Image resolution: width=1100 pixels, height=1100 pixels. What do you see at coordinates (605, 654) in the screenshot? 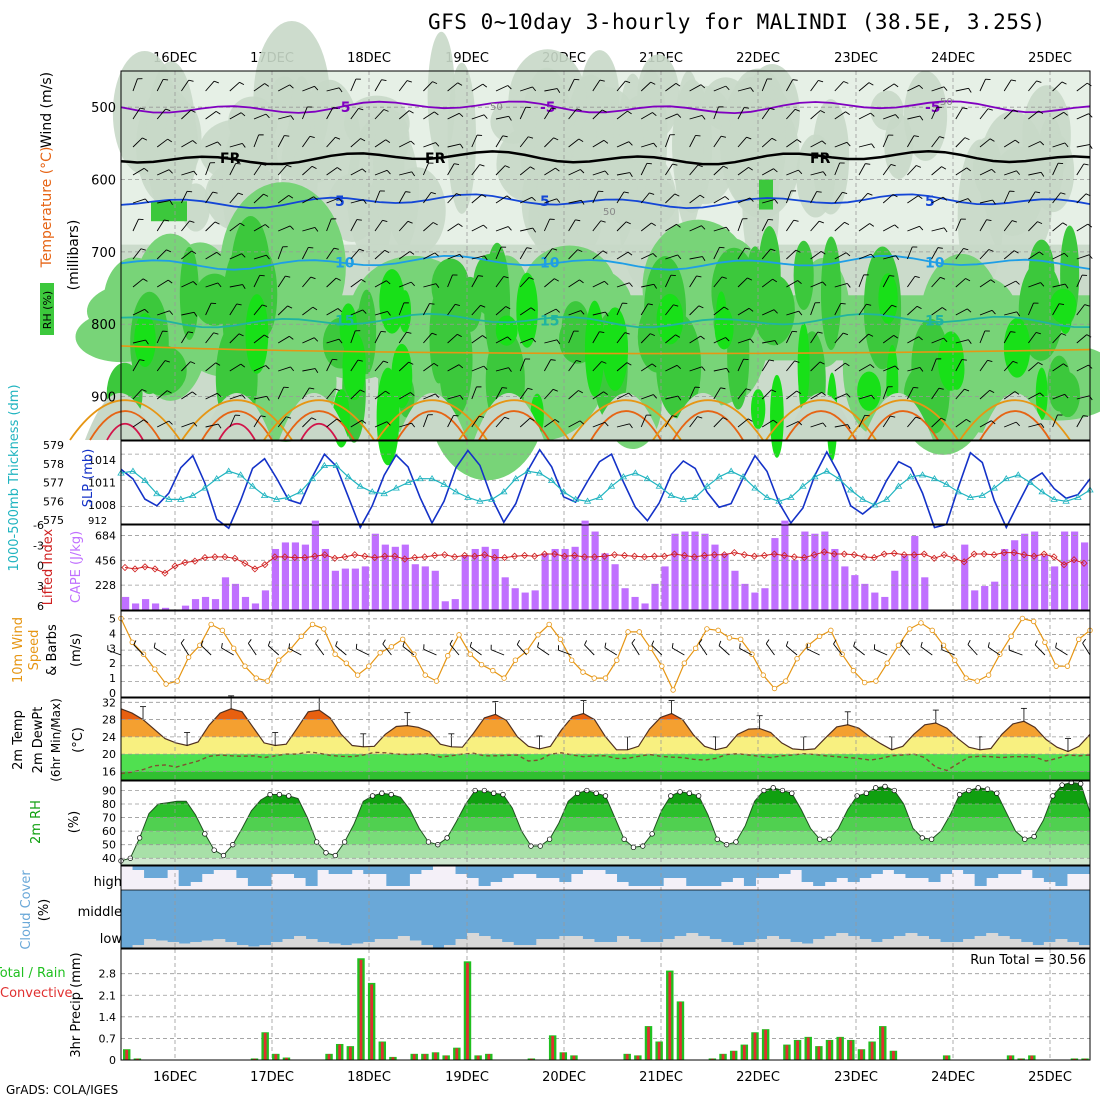
I see `panel-10m-wind` at bounding box center [605, 654].